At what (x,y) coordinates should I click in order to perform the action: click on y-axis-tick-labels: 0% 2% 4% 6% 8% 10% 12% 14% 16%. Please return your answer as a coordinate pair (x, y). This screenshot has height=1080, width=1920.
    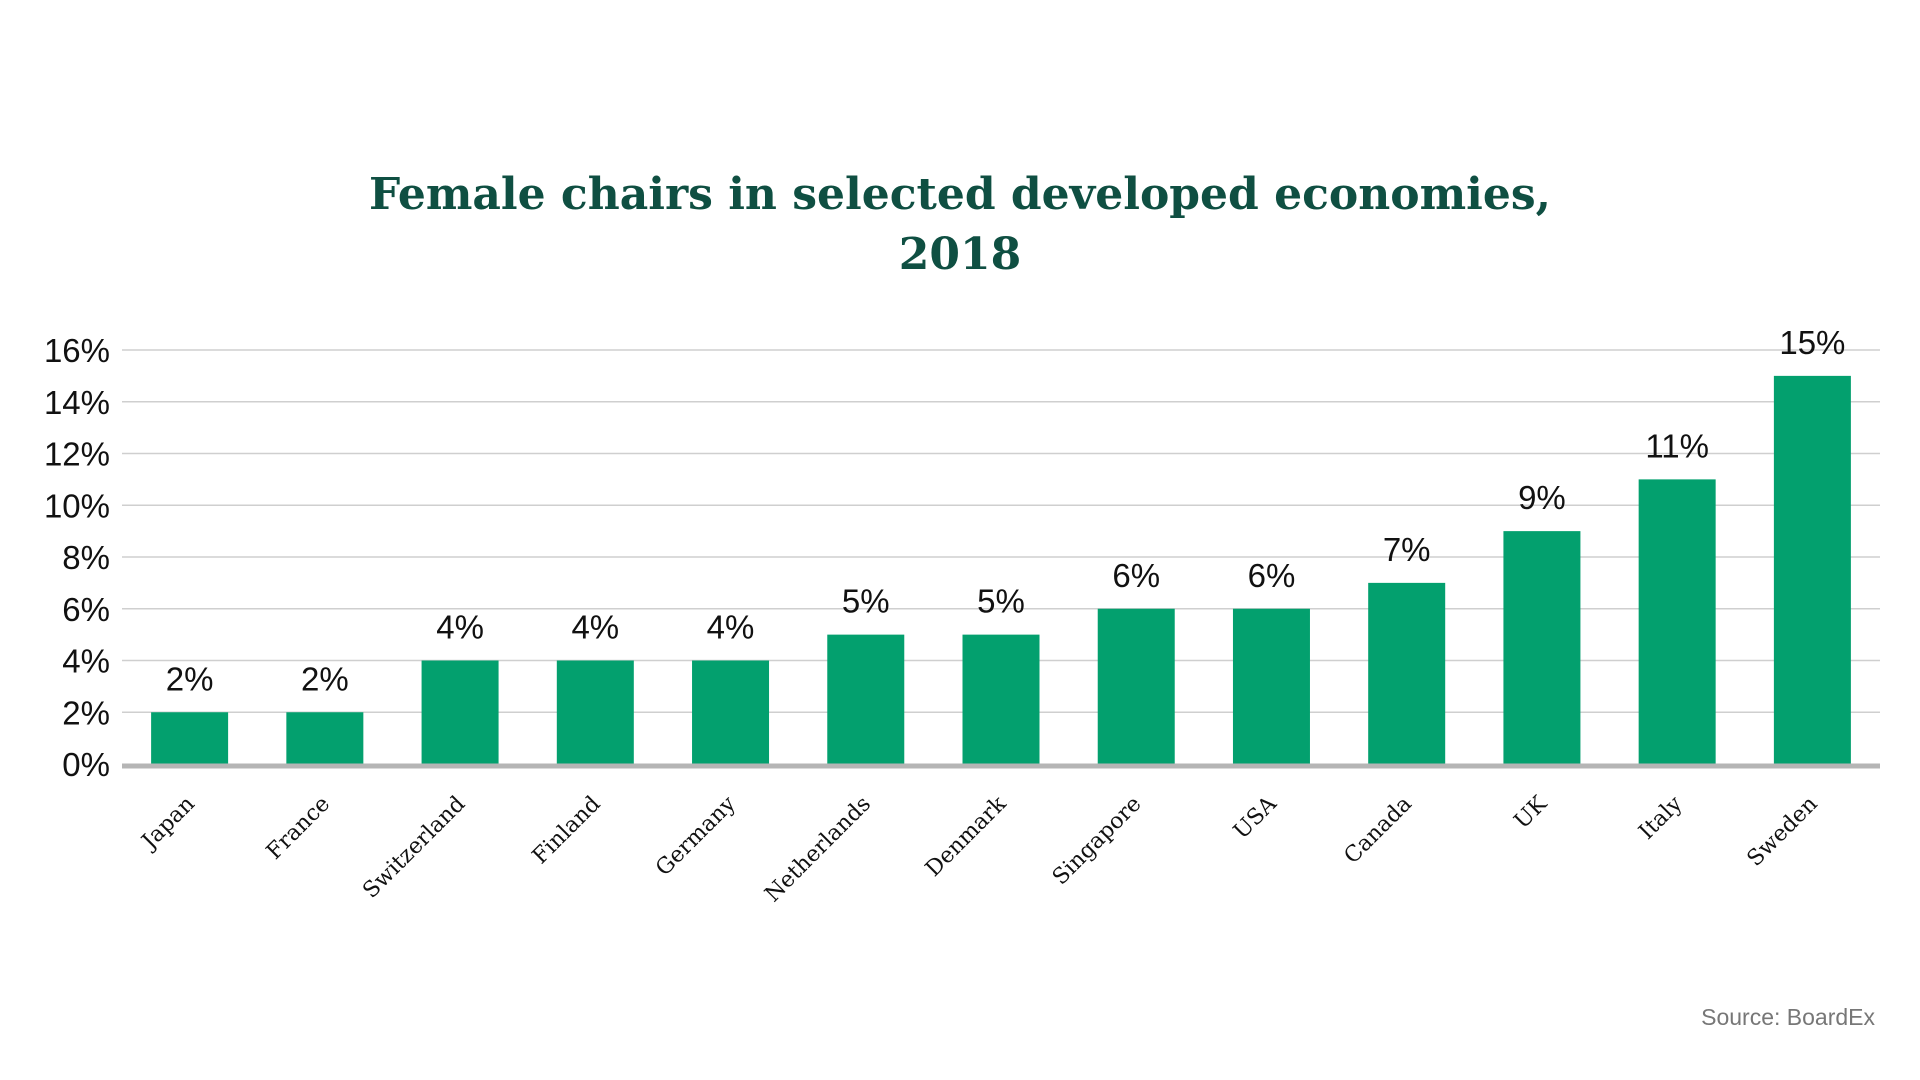
    Looking at the image, I should click on (77, 557).